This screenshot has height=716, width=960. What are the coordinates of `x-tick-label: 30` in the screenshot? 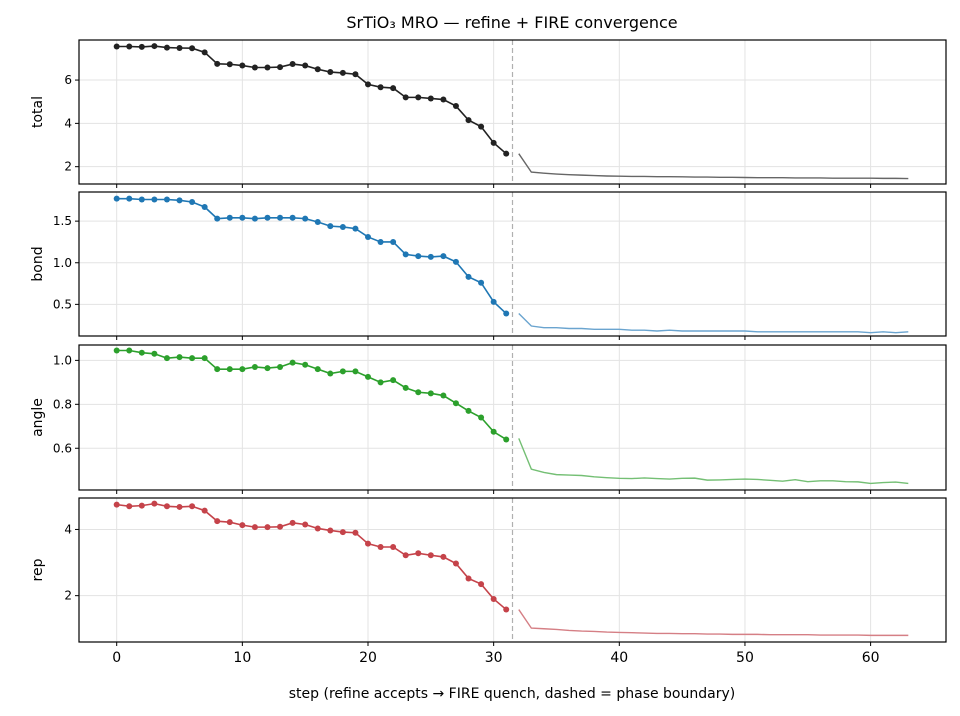 It's located at (494, 658).